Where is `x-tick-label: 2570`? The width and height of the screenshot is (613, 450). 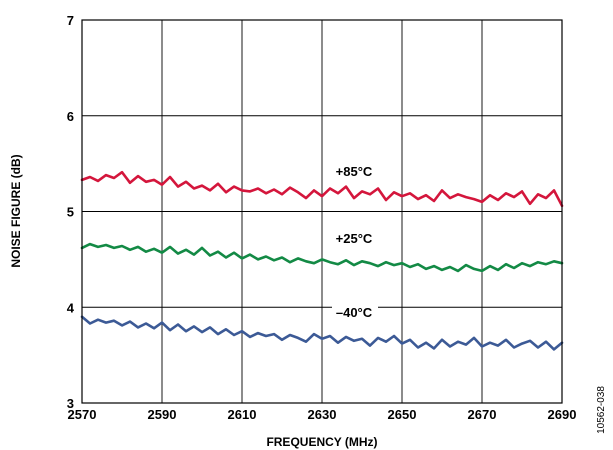 x-tick-label: 2570 is located at coordinates (82, 414).